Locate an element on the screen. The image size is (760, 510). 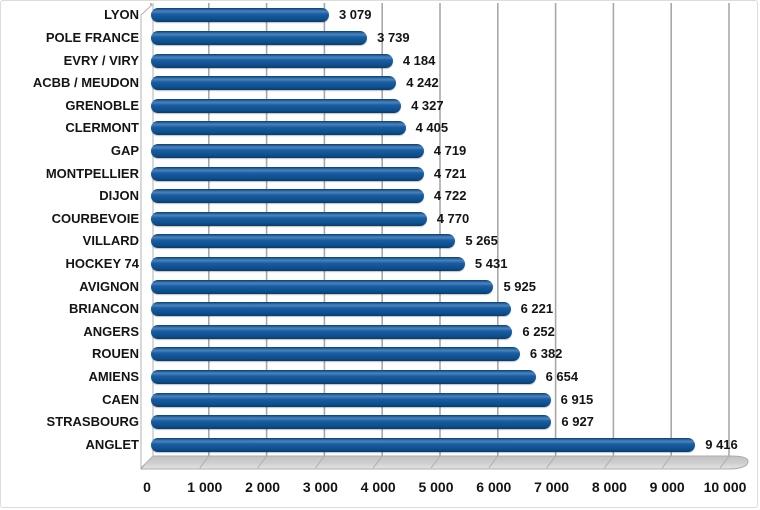
bar-avignon is located at coordinates (322, 286).